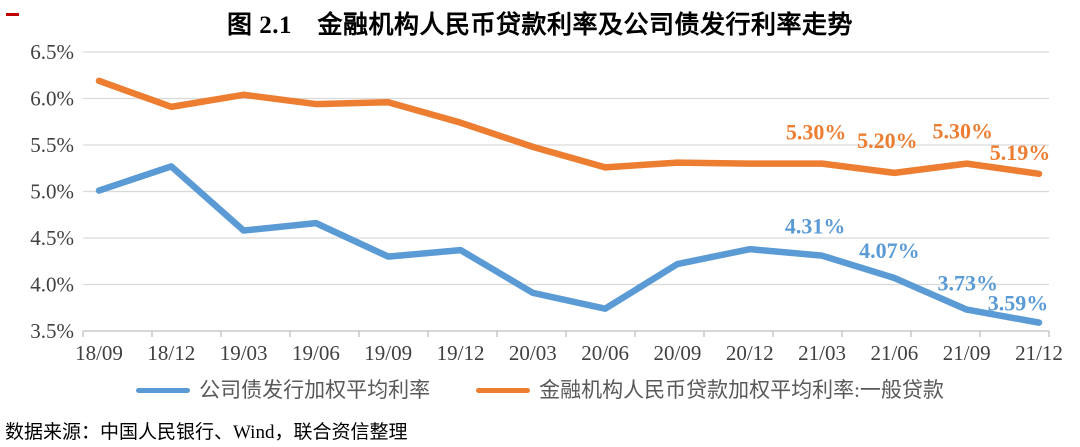  I want to click on x-axis-label: 18/09, so click(99, 353).